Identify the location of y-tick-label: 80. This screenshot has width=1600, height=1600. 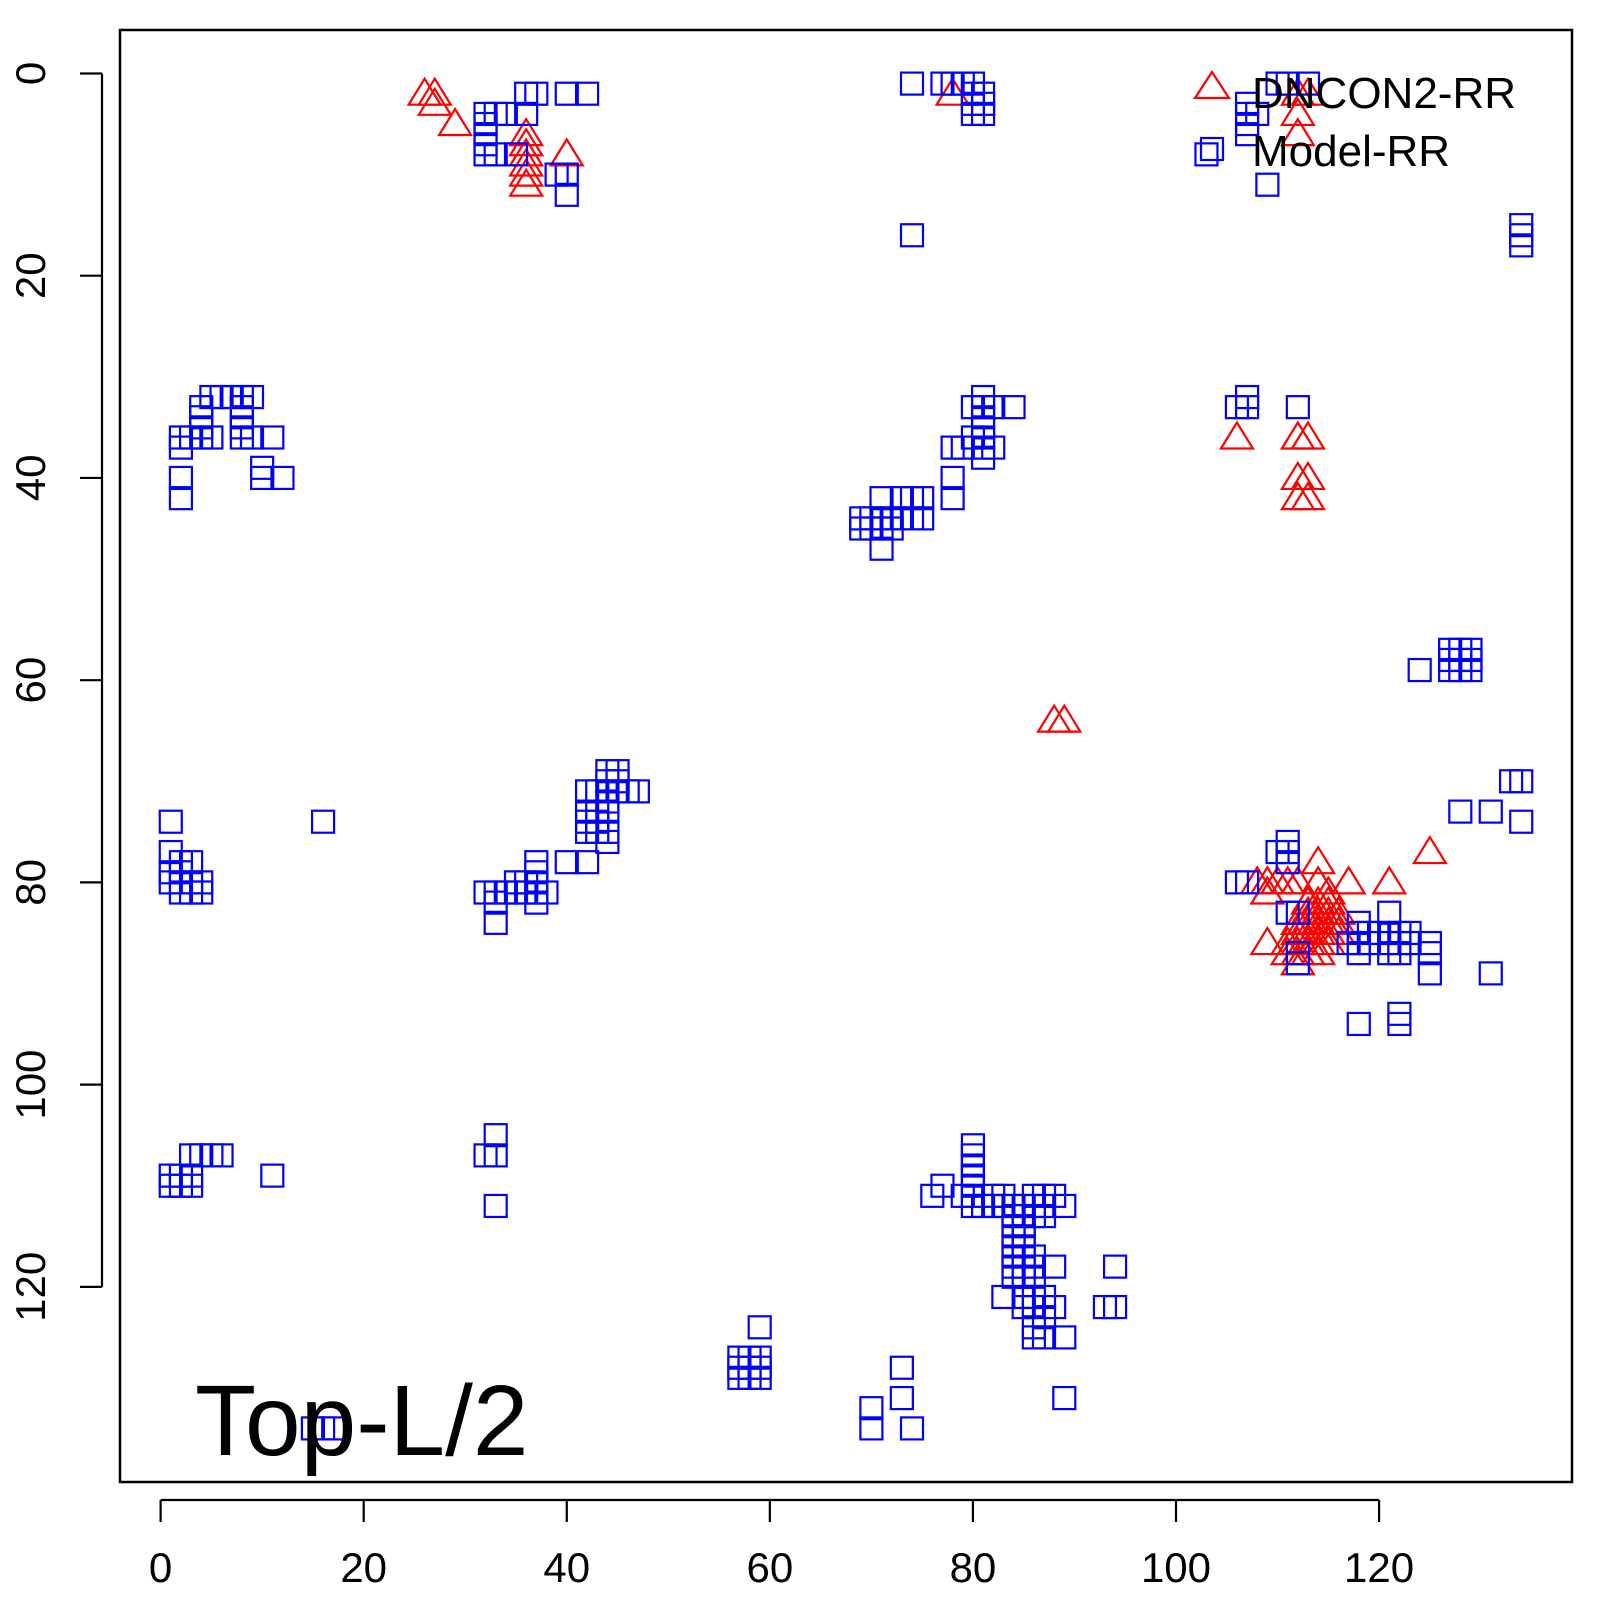
(30, 882).